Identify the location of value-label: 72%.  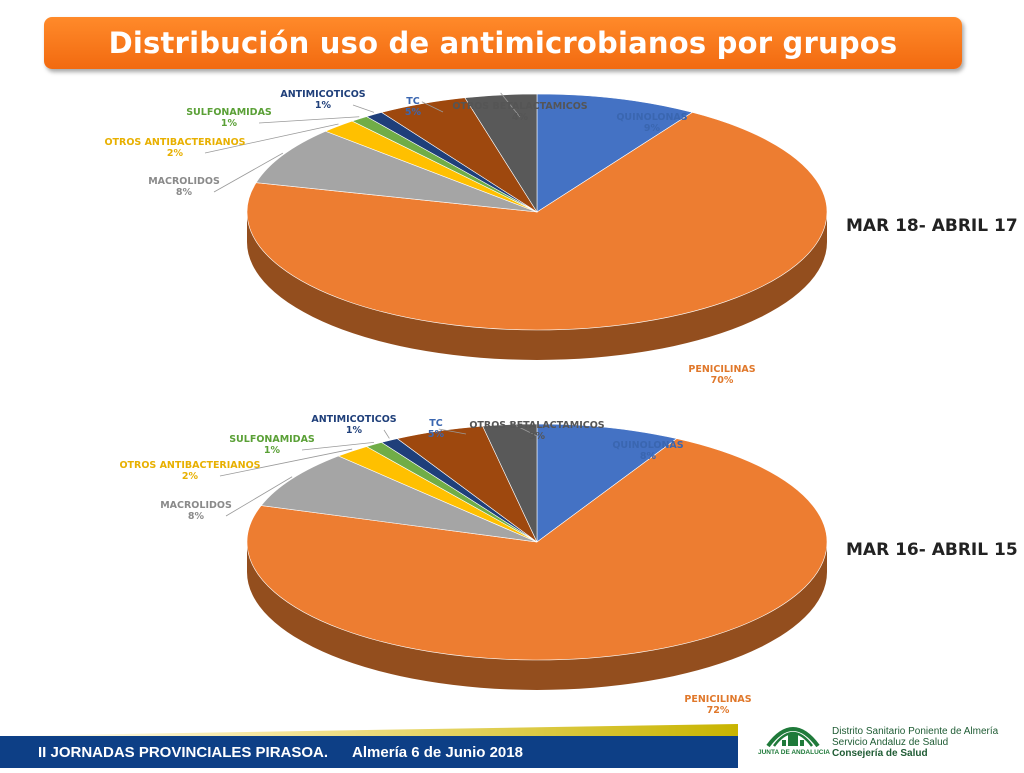
(718, 710).